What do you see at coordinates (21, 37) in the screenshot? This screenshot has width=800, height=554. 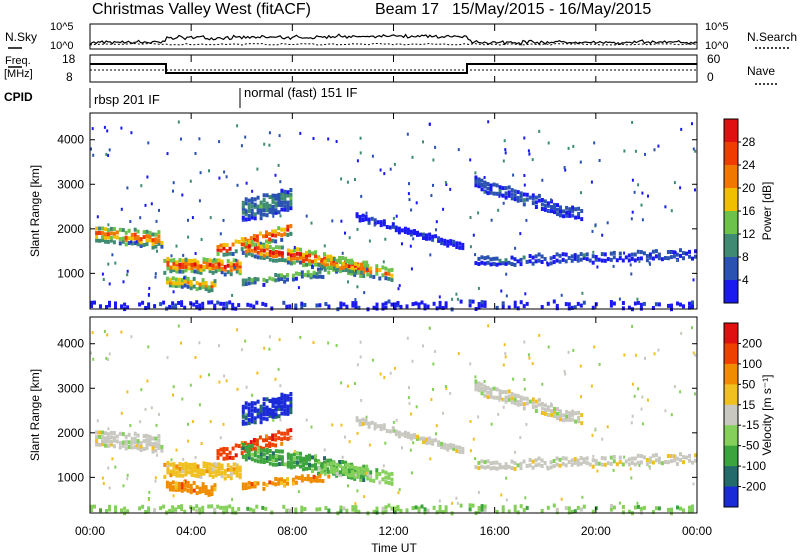 I see `nsky-label: N.Sky` at bounding box center [21, 37].